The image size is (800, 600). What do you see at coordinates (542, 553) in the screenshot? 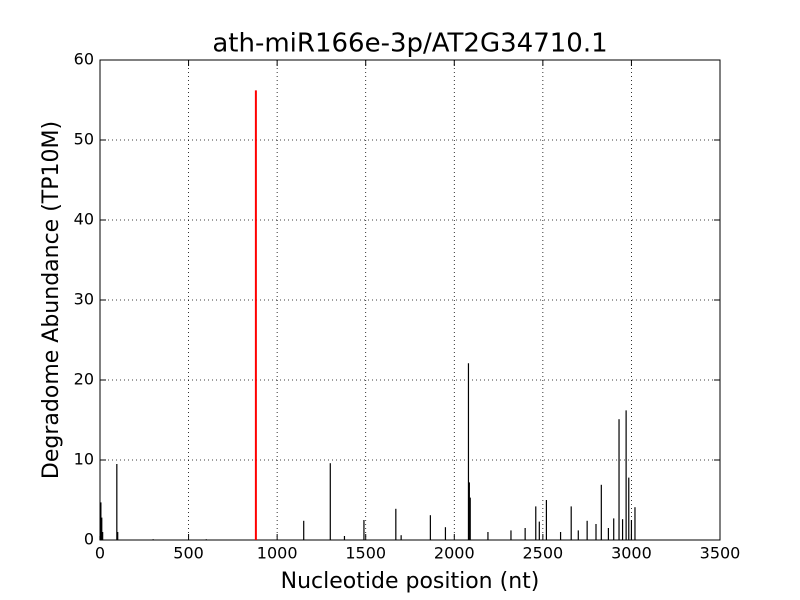
I see `x-tick-label: 2500` at bounding box center [542, 553].